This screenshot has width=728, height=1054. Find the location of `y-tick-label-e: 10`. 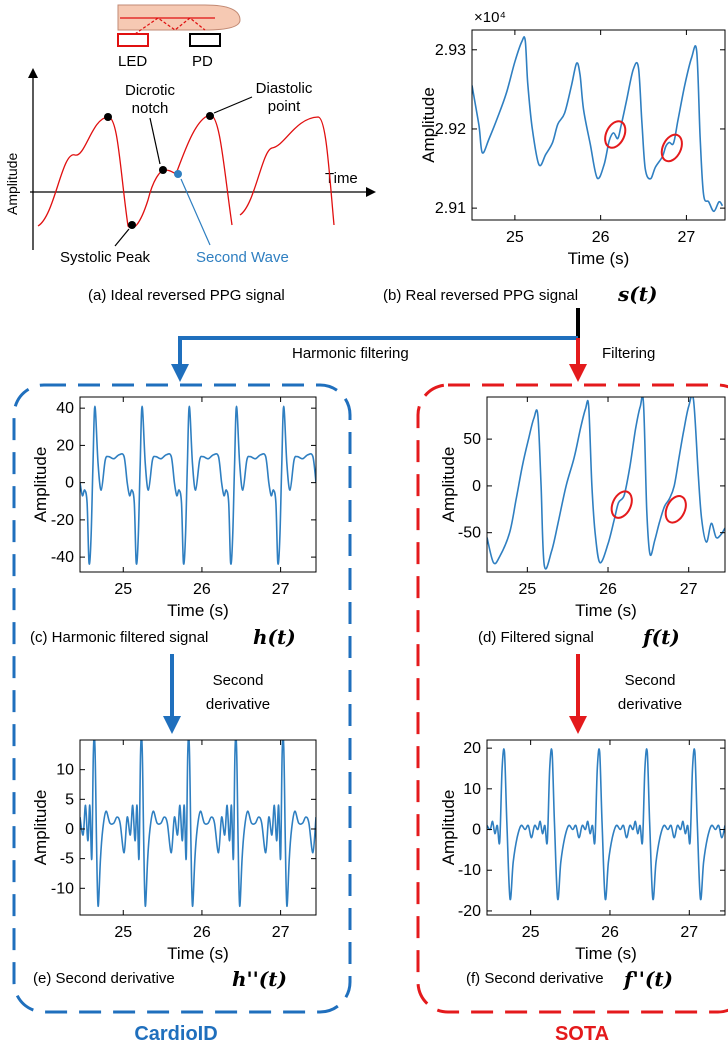

y-tick-label-e: 10 is located at coordinates (65, 770).